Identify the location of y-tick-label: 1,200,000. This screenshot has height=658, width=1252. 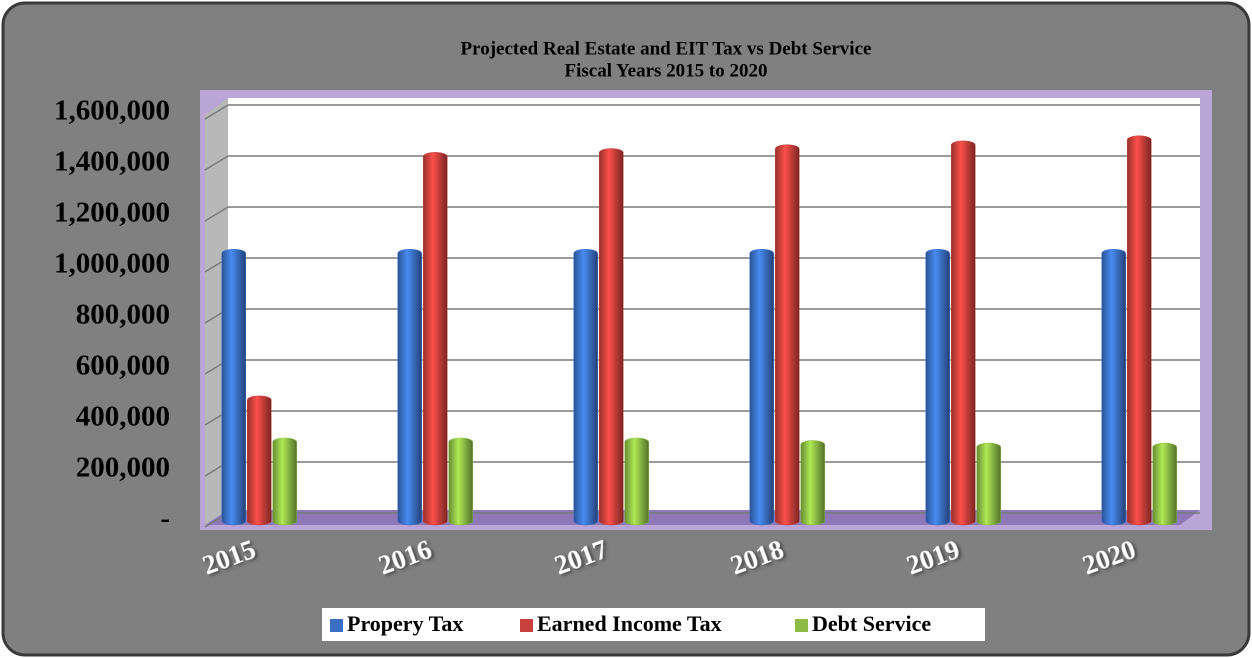
(112, 213).